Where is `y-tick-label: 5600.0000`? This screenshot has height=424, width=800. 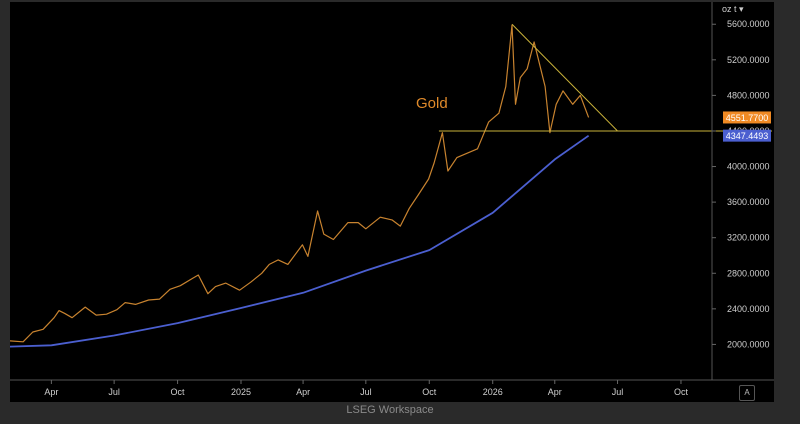 y-tick-label: 5600.0000 is located at coordinates (748, 24).